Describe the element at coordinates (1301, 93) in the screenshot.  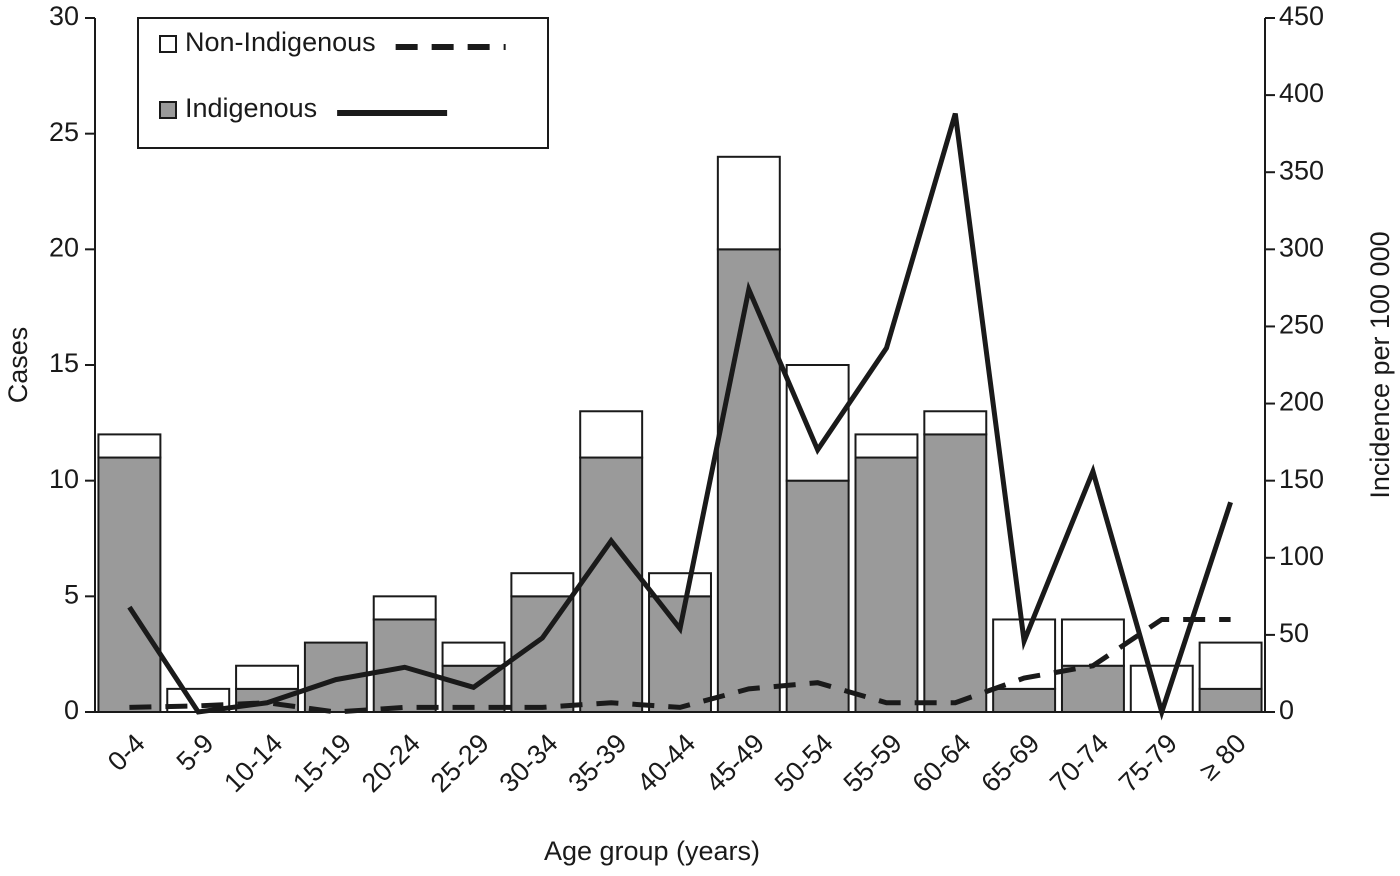
I see `y2-tick-label: 400` at that location.